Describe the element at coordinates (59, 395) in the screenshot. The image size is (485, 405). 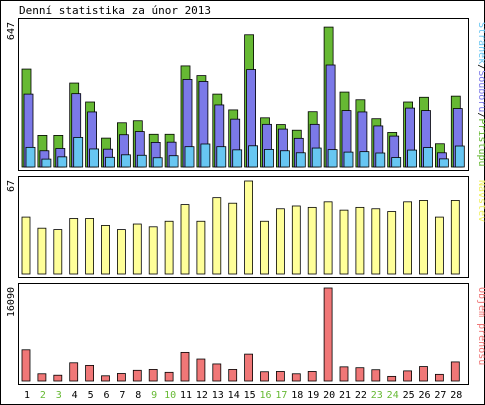
I see `x-tick-label-day-3: 3` at that location.